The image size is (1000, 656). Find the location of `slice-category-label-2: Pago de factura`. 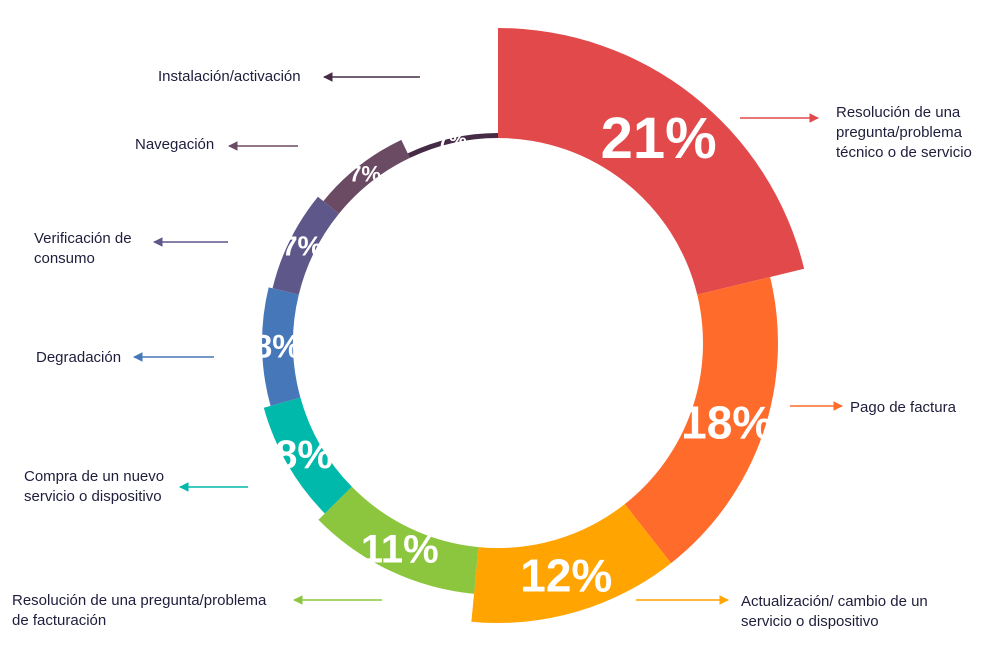

slice-category-label-2: Pago de factura is located at coordinates (903, 407).